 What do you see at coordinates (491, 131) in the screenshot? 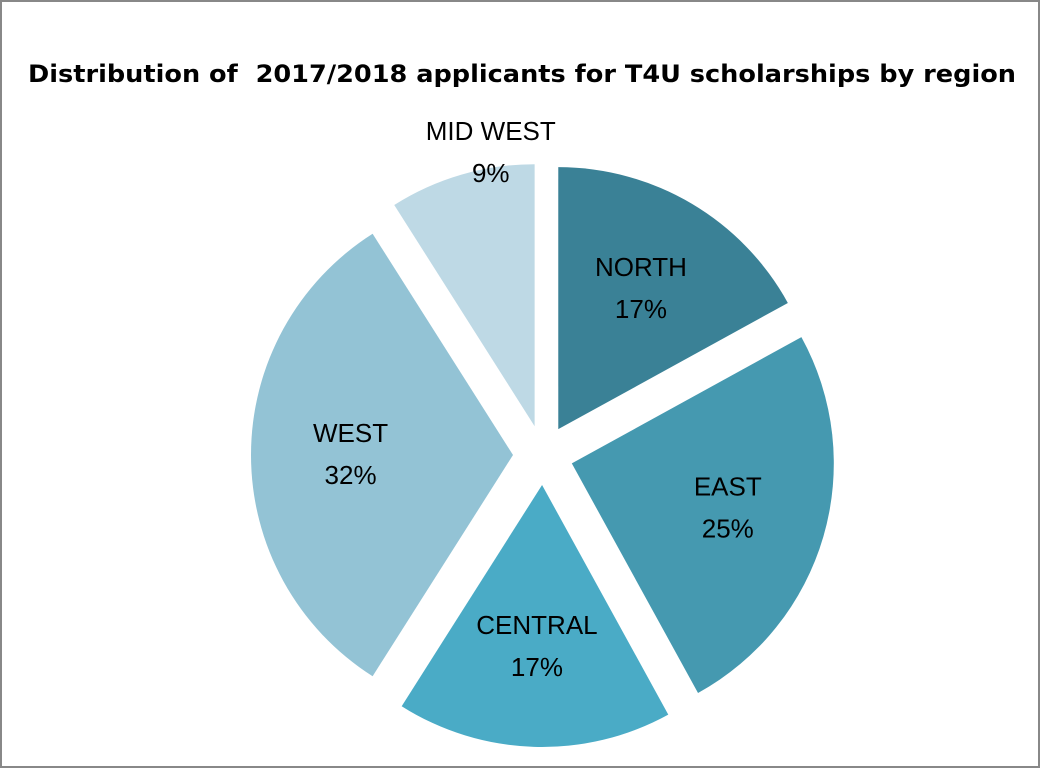
I see `slice-label: MID WEST` at bounding box center [491, 131].